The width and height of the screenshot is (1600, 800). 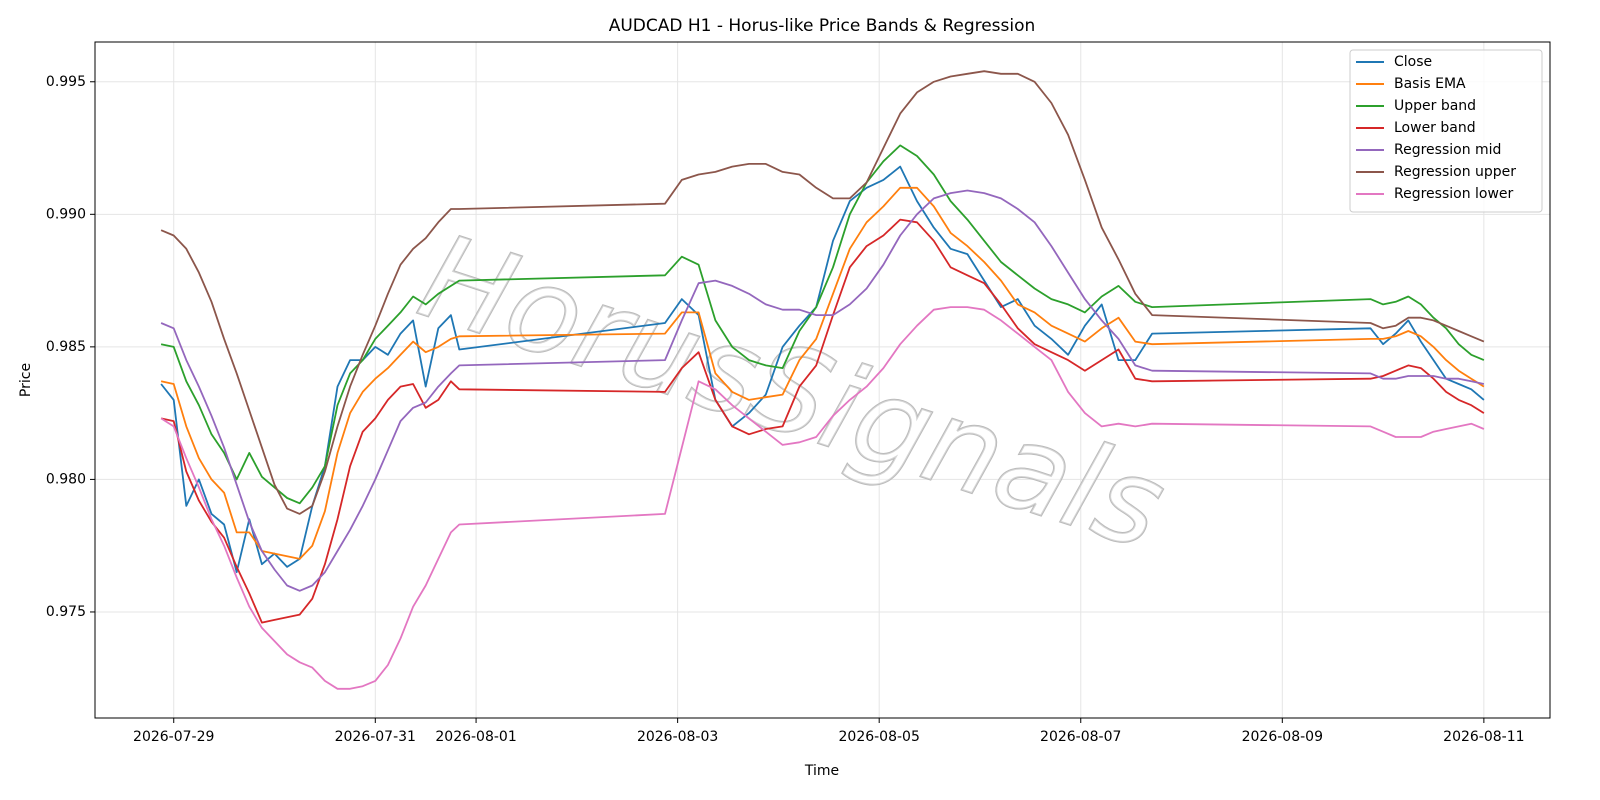 I want to click on y-tick-label: 0.990, so click(x=66, y=214).